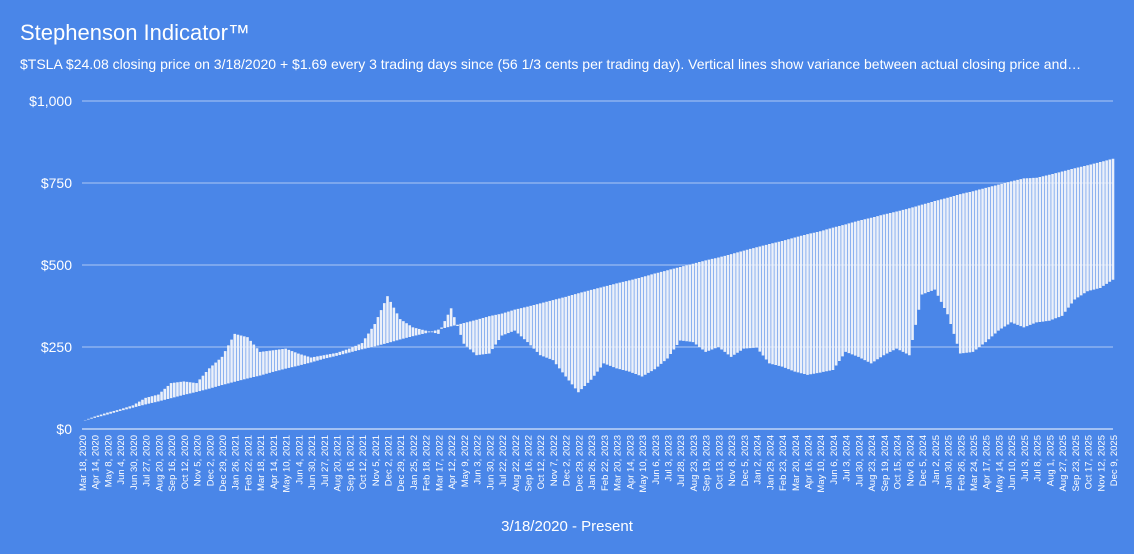 The width and height of the screenshot is (1134, 554). I want to click on x-tick-label: Aug 27, 2025, so click(1063, 463).